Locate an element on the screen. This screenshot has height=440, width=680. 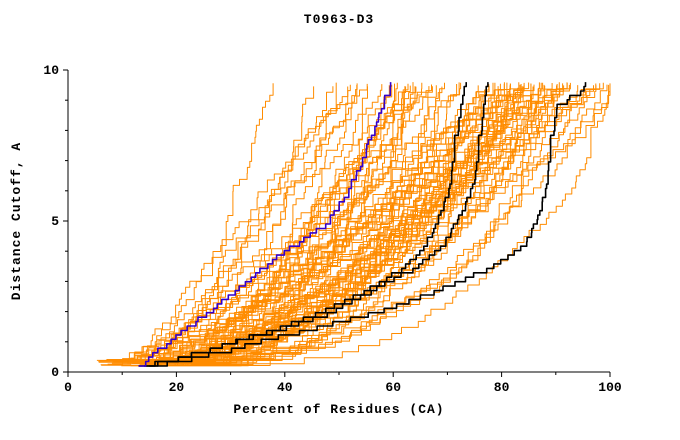
y-tick-label: 0 is located at coordinates (55, 372).